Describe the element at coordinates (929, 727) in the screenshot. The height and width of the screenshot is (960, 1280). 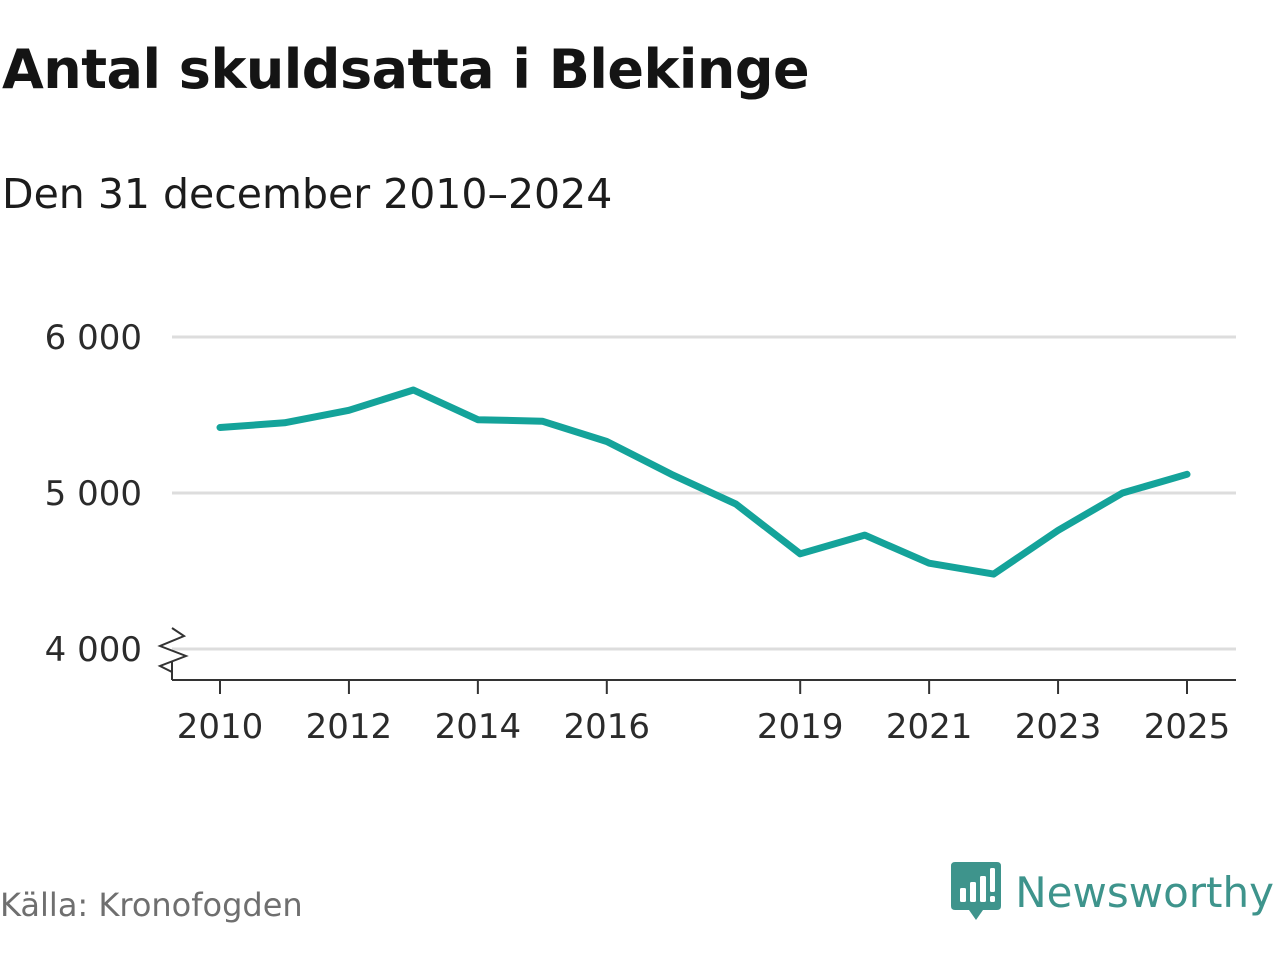
I see `x-tick-label: 2021` at that location.